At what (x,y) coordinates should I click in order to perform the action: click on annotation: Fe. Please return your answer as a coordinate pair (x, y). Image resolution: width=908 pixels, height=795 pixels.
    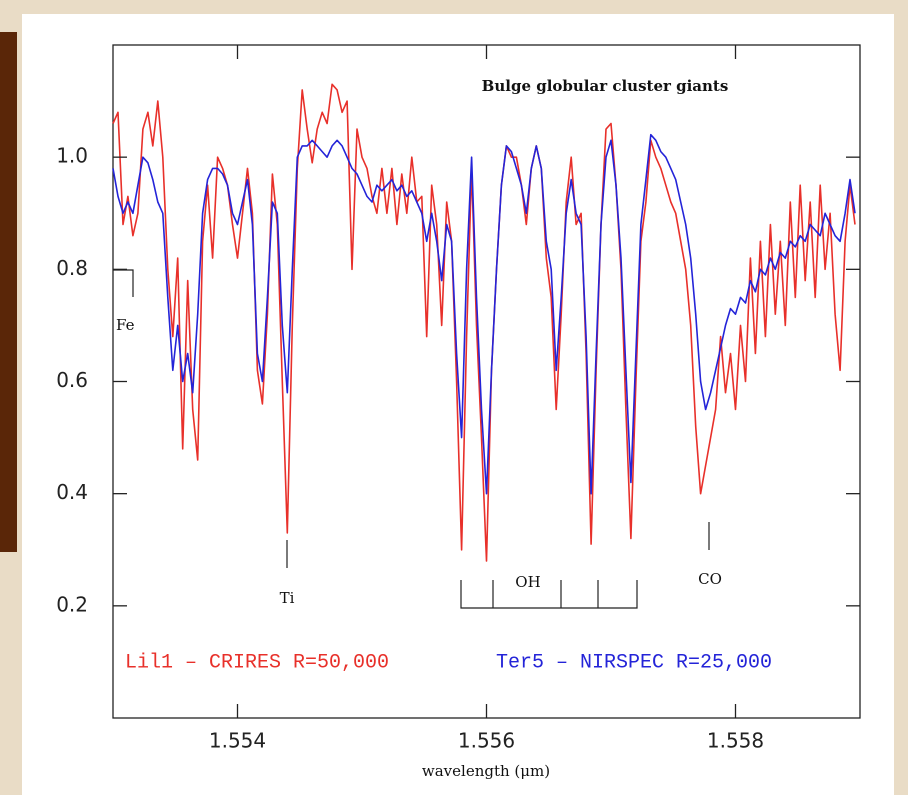
    Looking at the image, I should click on (125, 325).